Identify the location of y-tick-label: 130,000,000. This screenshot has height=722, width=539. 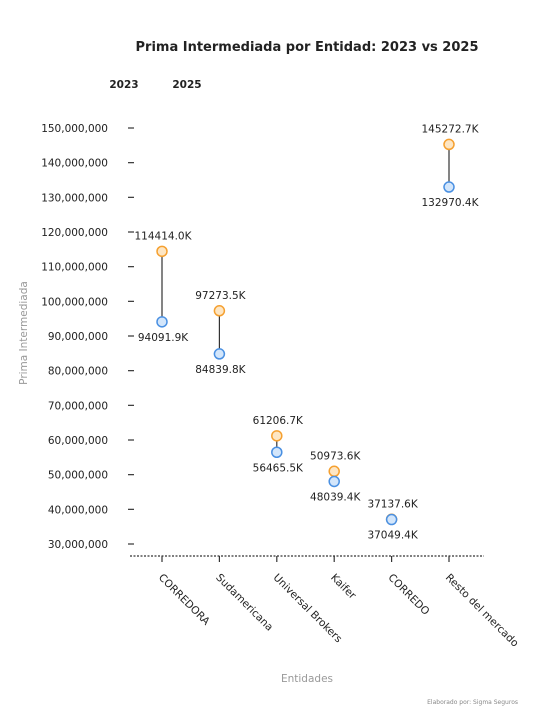
(74, 198).